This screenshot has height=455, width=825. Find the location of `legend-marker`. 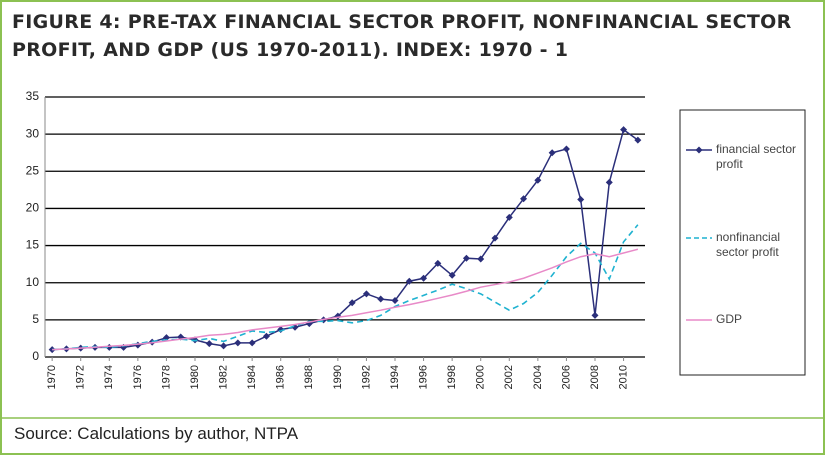

legend-marker is located at coordinates (699, 150).